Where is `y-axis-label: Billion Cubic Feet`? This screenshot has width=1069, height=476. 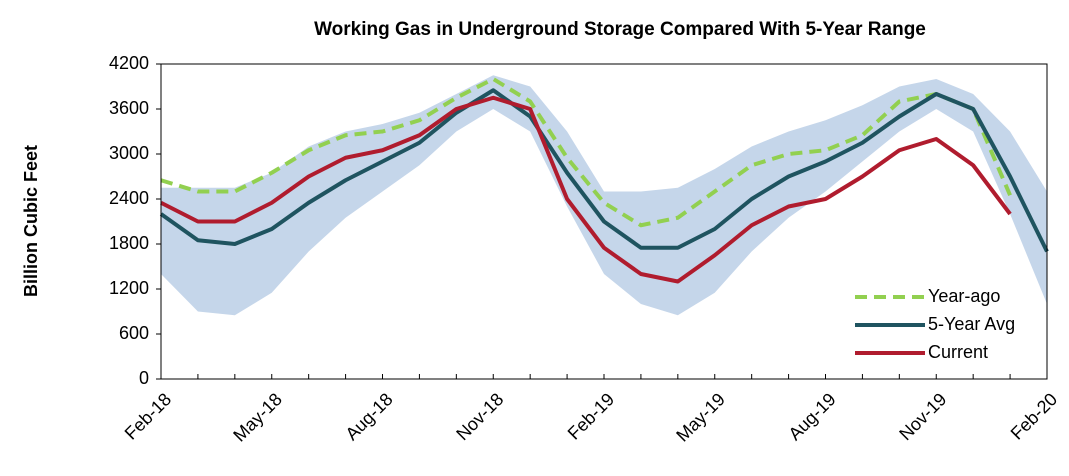 y-axis-label: Billion Cubic Feet is located at coordinates (31, 221).